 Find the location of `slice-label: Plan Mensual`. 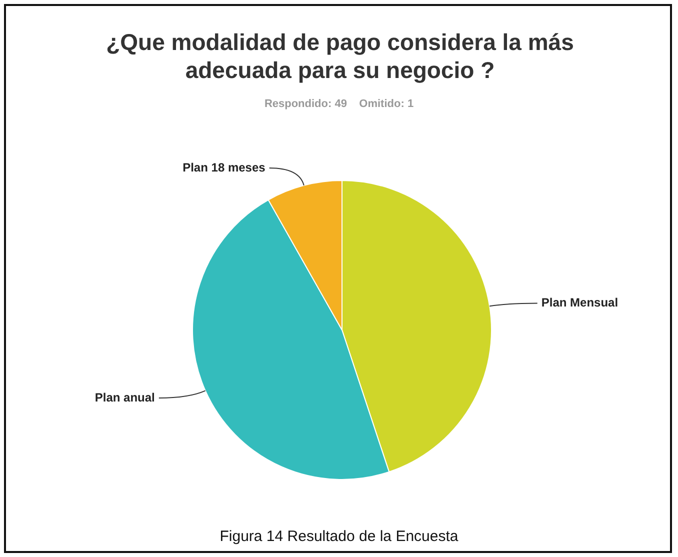

slice-label: Plan Mensual is located at coordinates (579, 303).